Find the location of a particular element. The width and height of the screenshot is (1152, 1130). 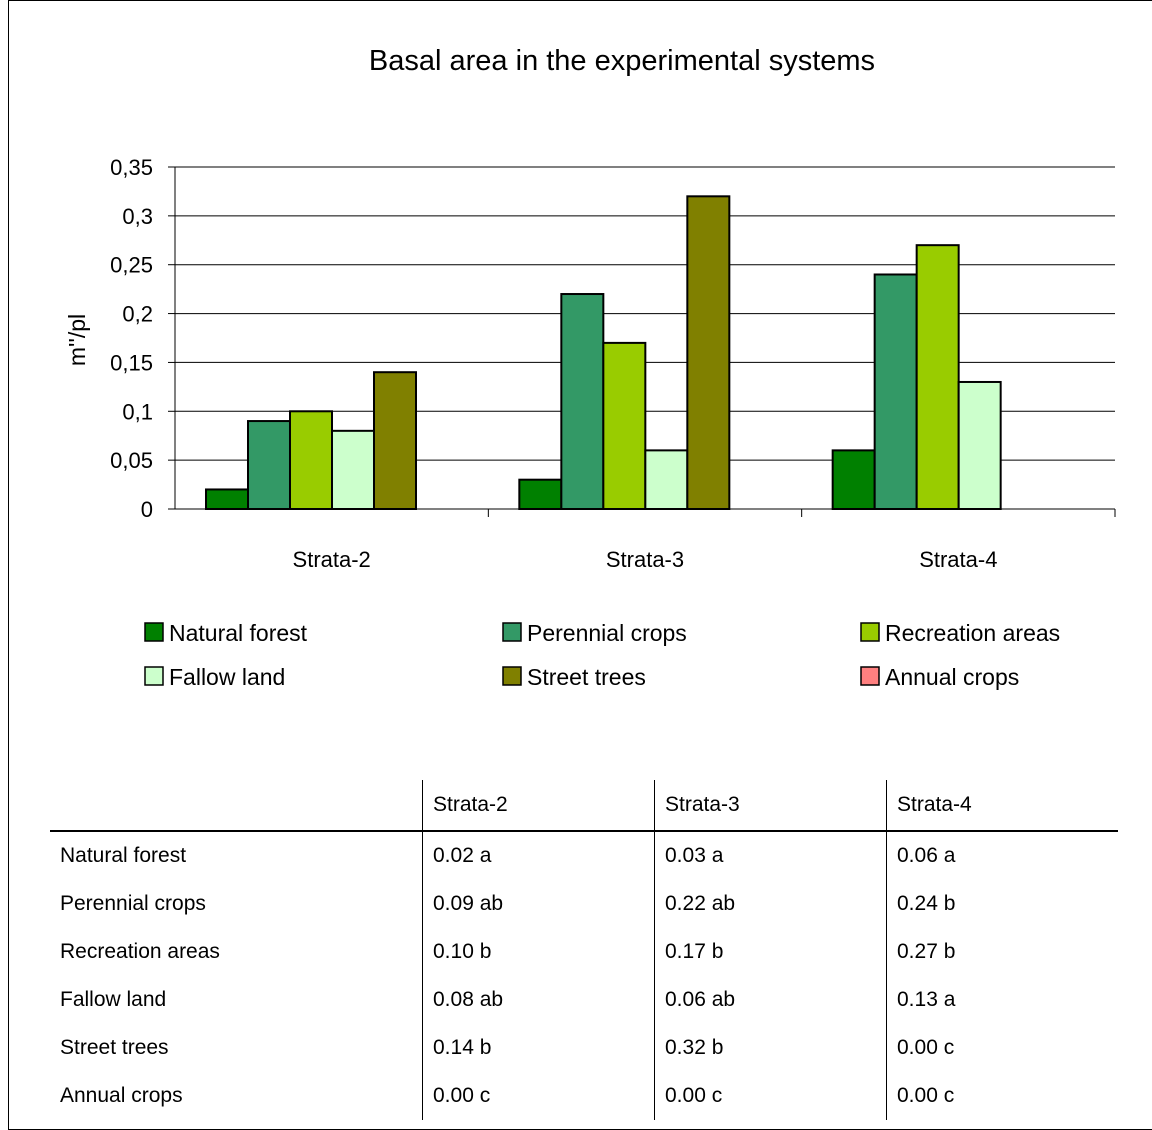

y-tick-label: 0,05 is located at coordinates (131, 460).